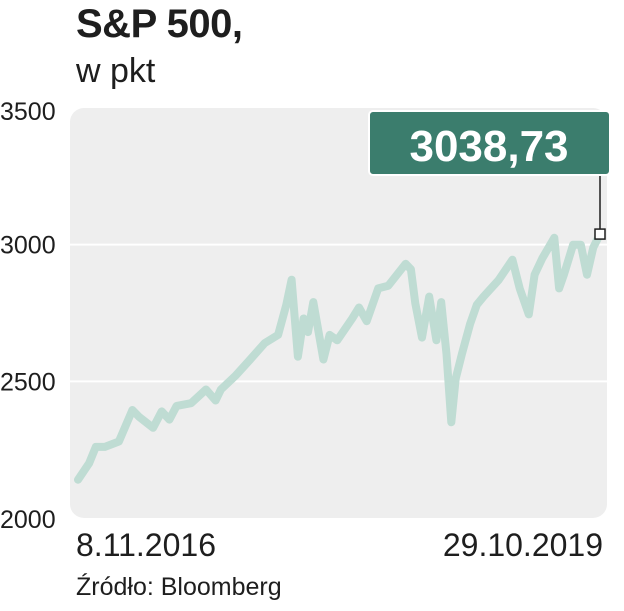 Image resolution: width=624 pixels, height=611 pixels. I want to click on callout-box, so click(489, 143).